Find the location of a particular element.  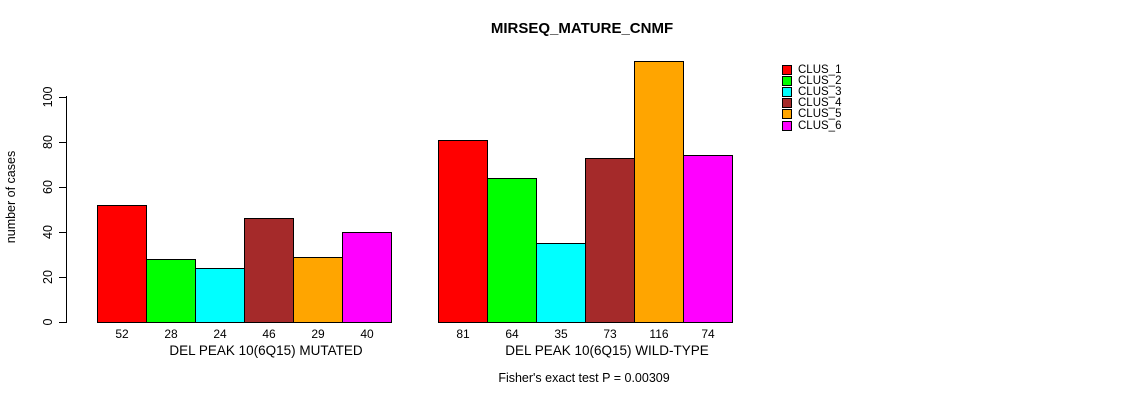

bar-clus-2-group2 is located at coordinates (512, 250).